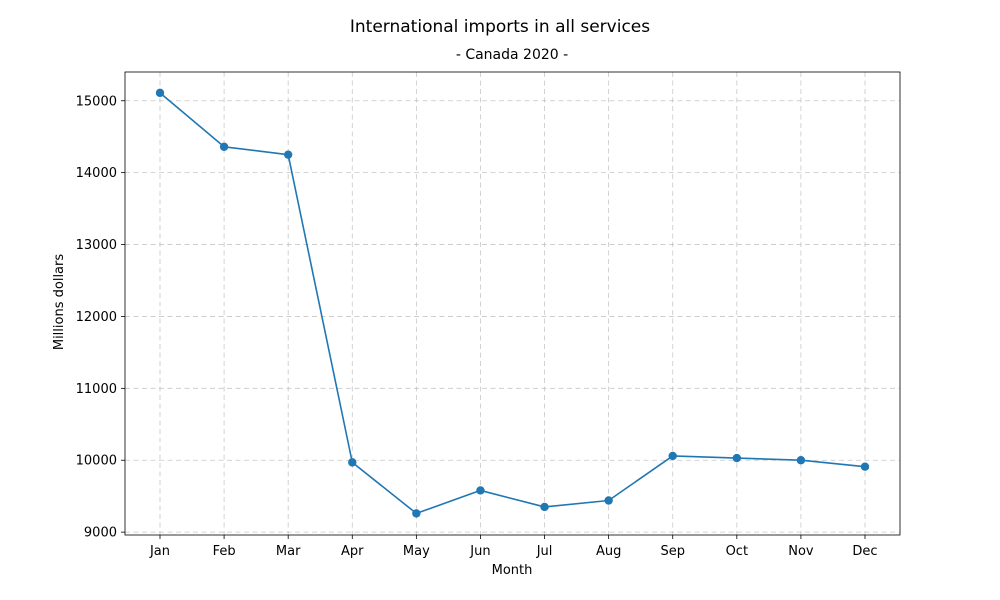 Image resolution: width=1000 pixels, height=600 pixels. Describe the element at coordinates (479, 551) in the screenshot. I see `x-tick-label: Jun` at that location.